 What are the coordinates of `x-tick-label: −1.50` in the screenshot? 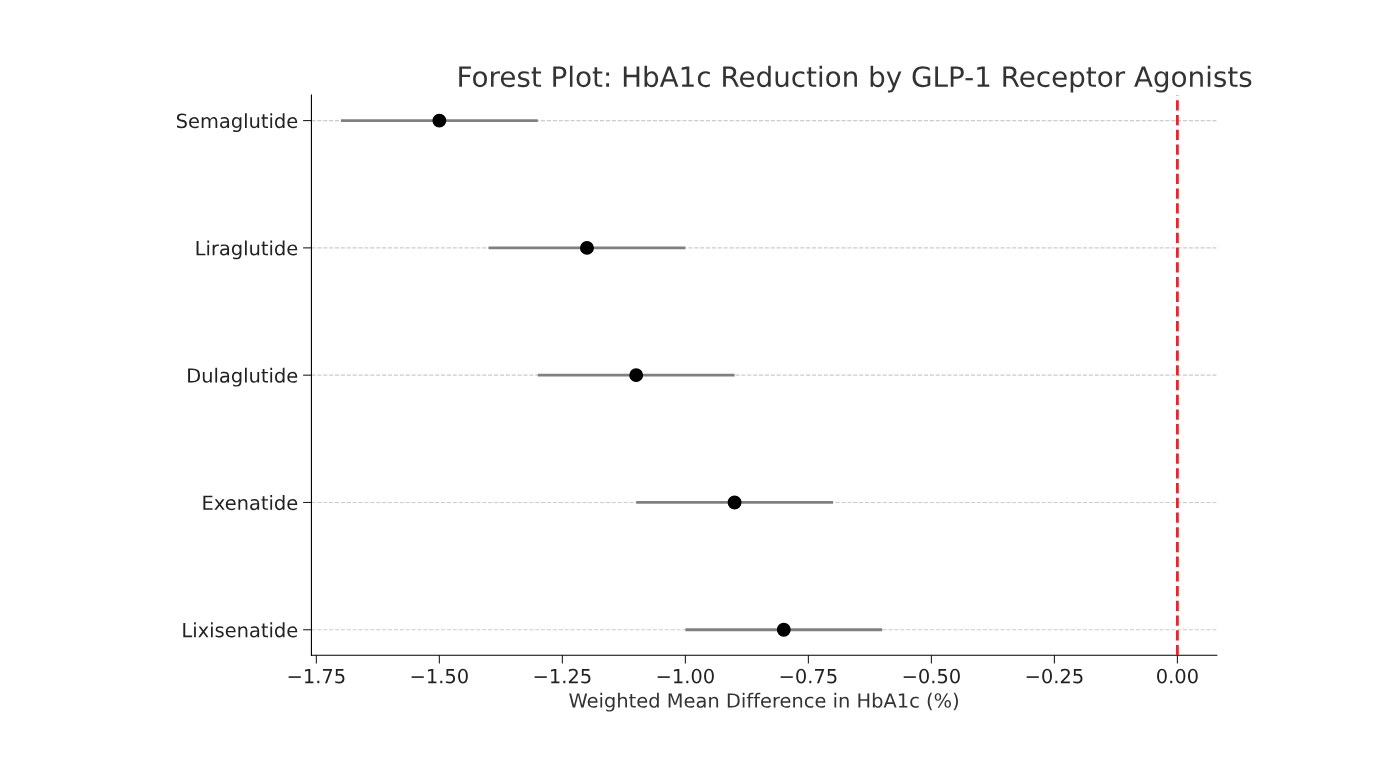 It's located at (439, 676).